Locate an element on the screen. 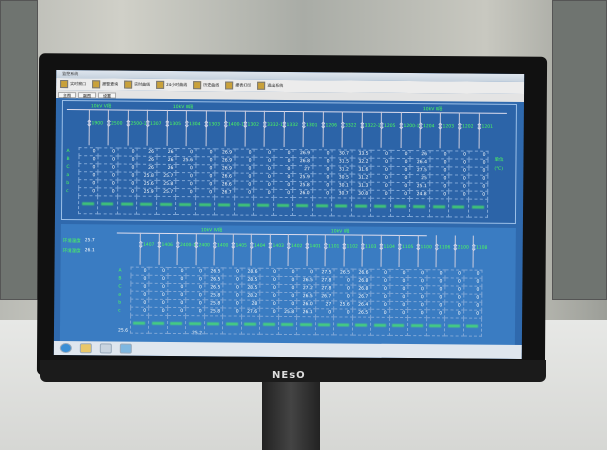 This screenshot has width=607, height=450. folder-icon is located at coordinates (85, 348).